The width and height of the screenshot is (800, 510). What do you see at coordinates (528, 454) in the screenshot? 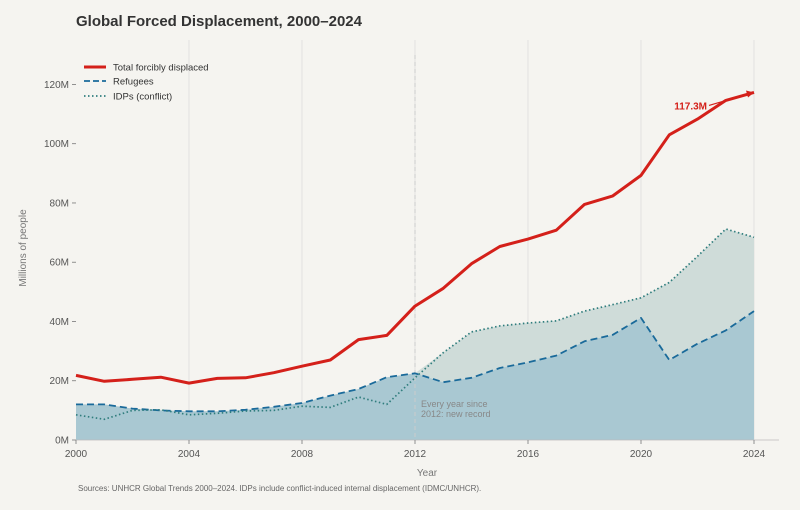
I see `x-tick-label-2016: 2016` at bounding box center [528, 454].